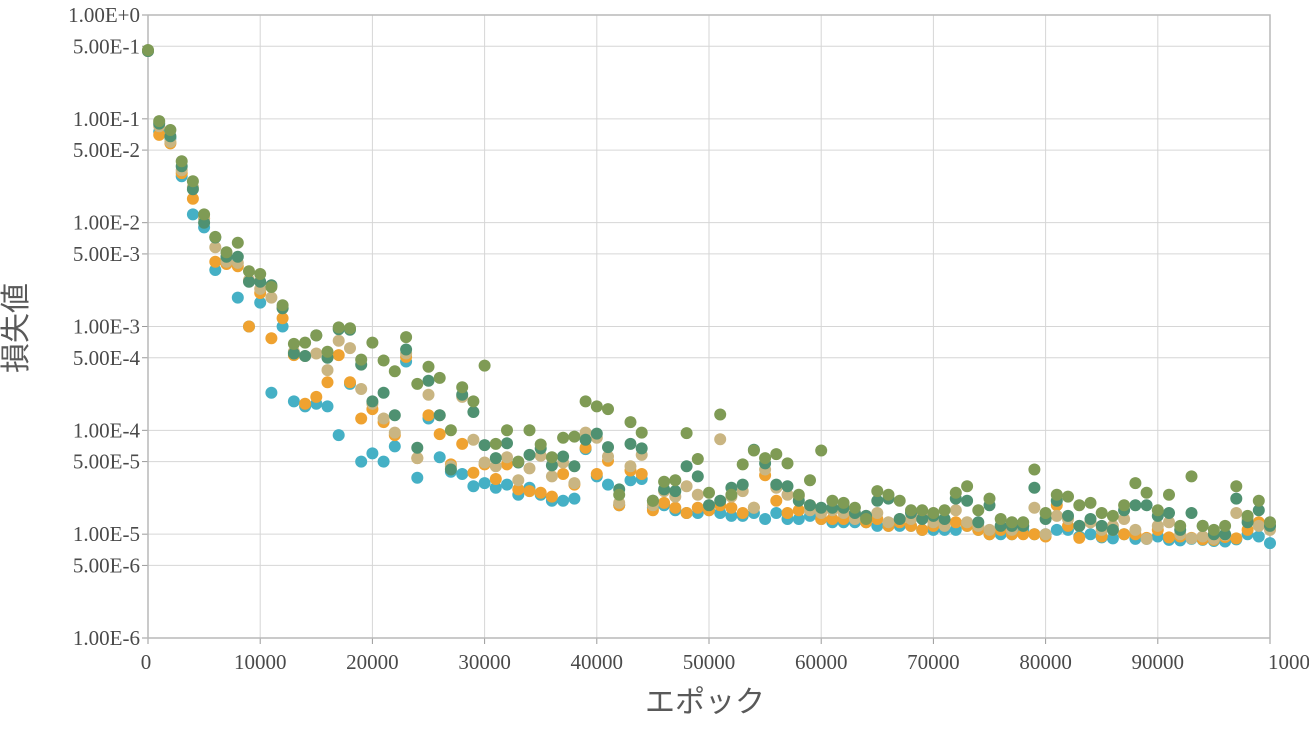  I want to click on y-tick-label: 1.00E-4, so click(107, 430).